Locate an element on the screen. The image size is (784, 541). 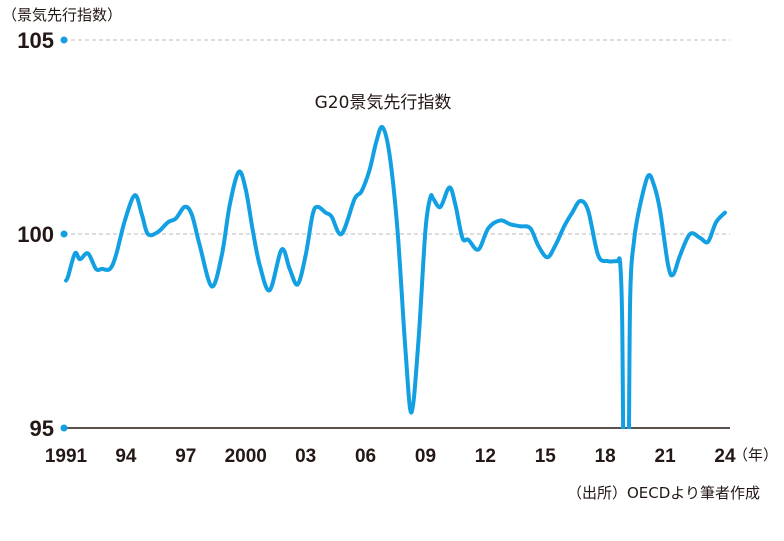
chart-title: G20景気先行指数 is located at coordinates (383, 103).